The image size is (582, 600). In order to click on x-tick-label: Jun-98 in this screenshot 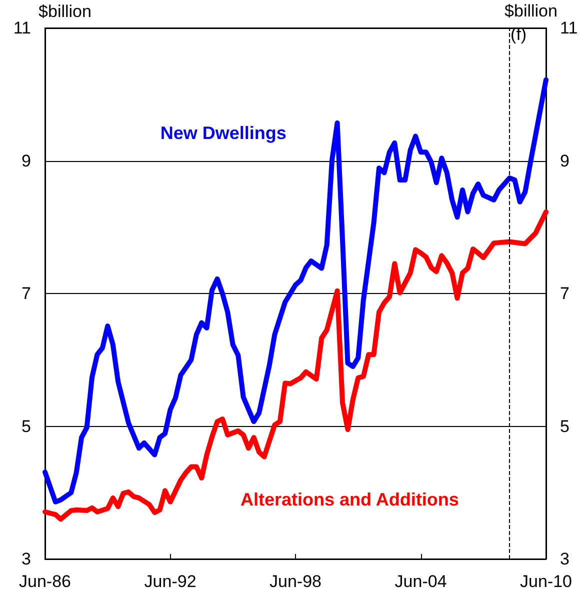, I will do `click(296, 581)`.